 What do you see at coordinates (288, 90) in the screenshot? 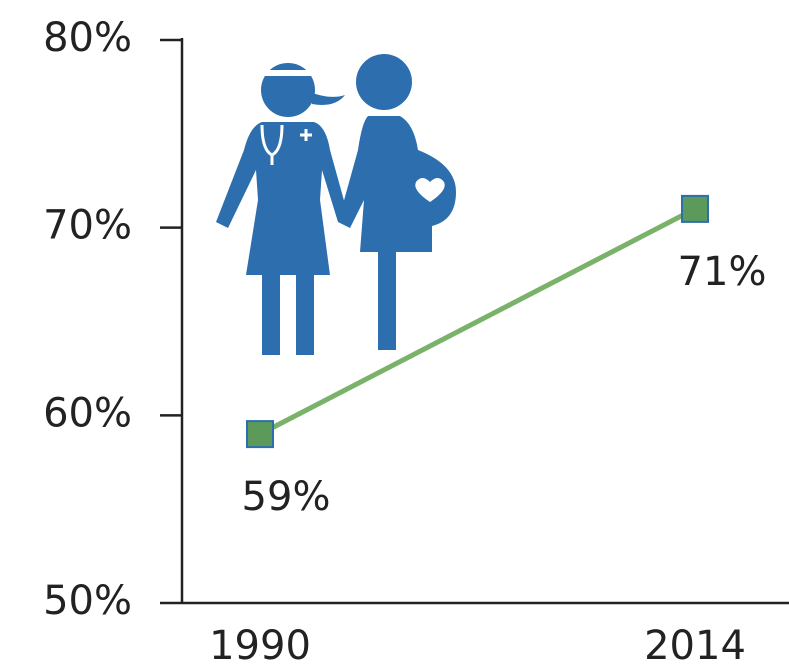
I see `doctor-head` at bounding box center [288, 90].